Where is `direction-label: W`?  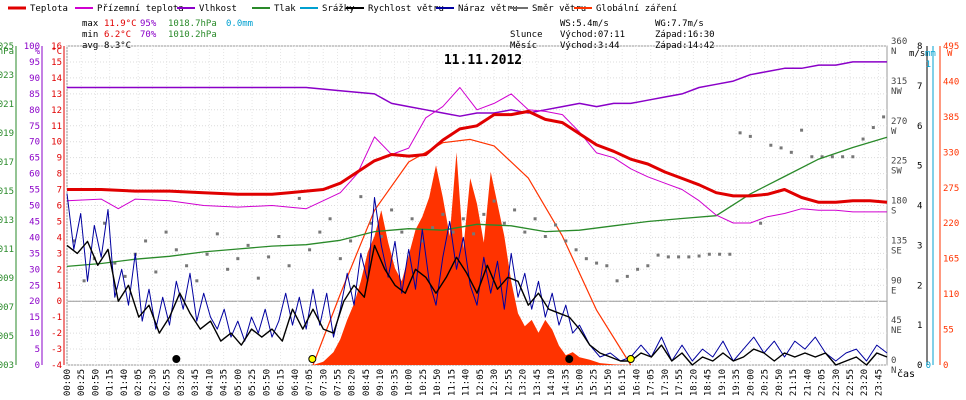
direction-label: W is located at coordinates (894, 132).